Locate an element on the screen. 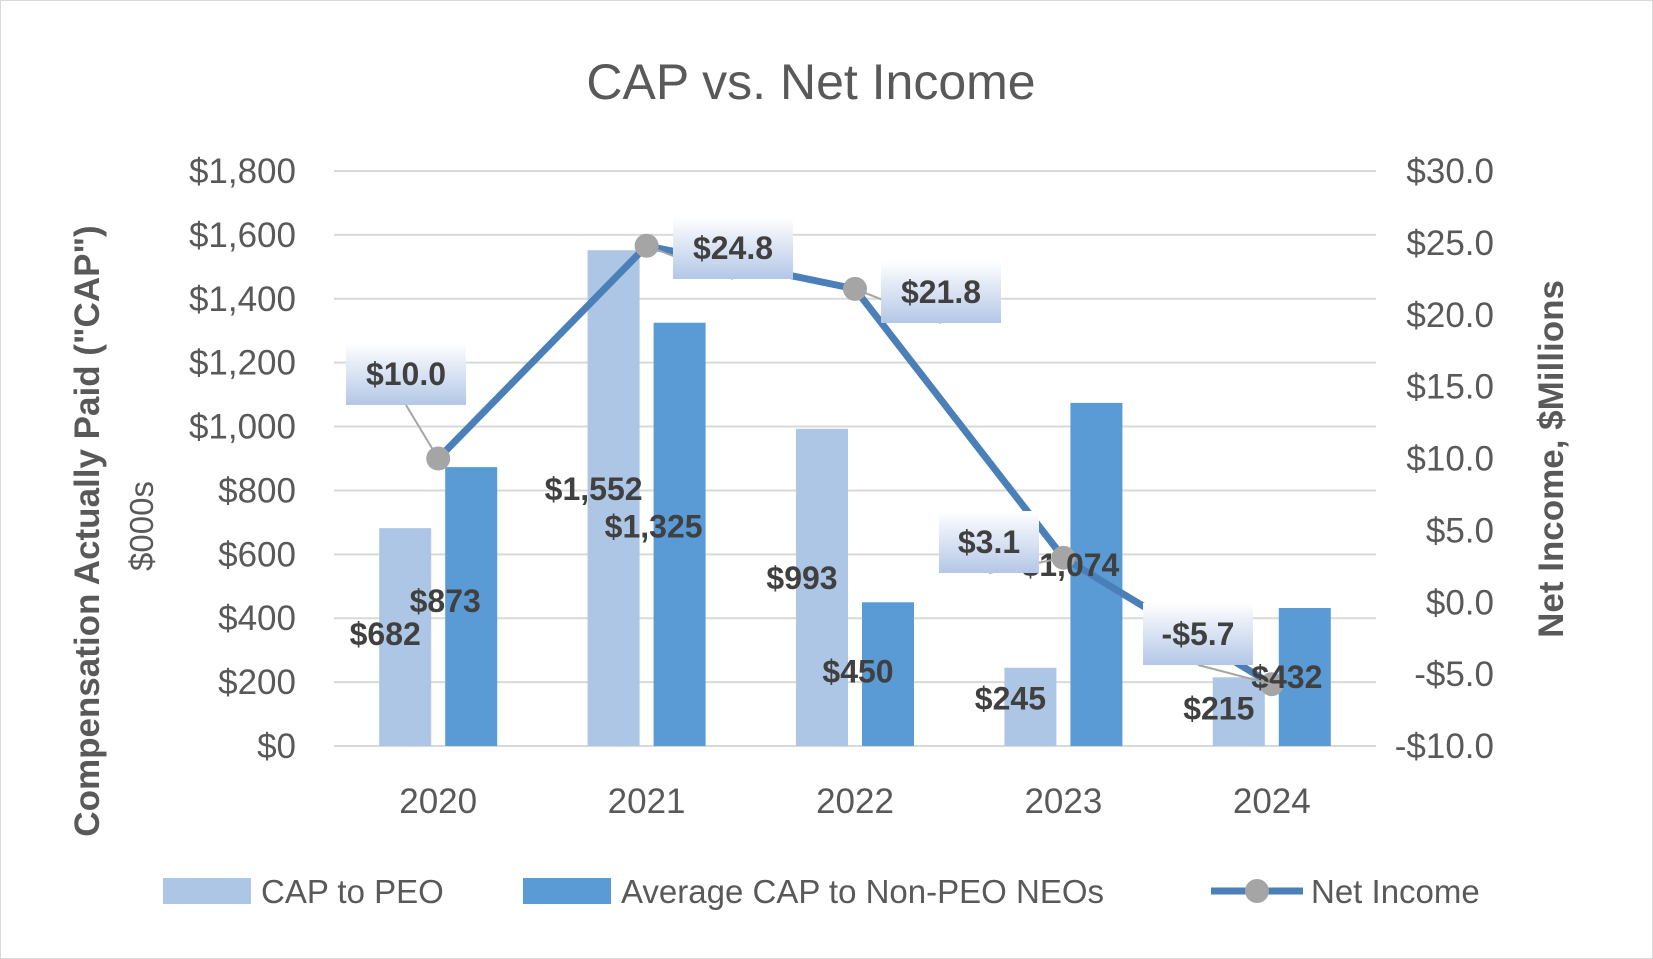  y-axis-right-tick-label: -$5.0 is located at coordinates (1454, 674).